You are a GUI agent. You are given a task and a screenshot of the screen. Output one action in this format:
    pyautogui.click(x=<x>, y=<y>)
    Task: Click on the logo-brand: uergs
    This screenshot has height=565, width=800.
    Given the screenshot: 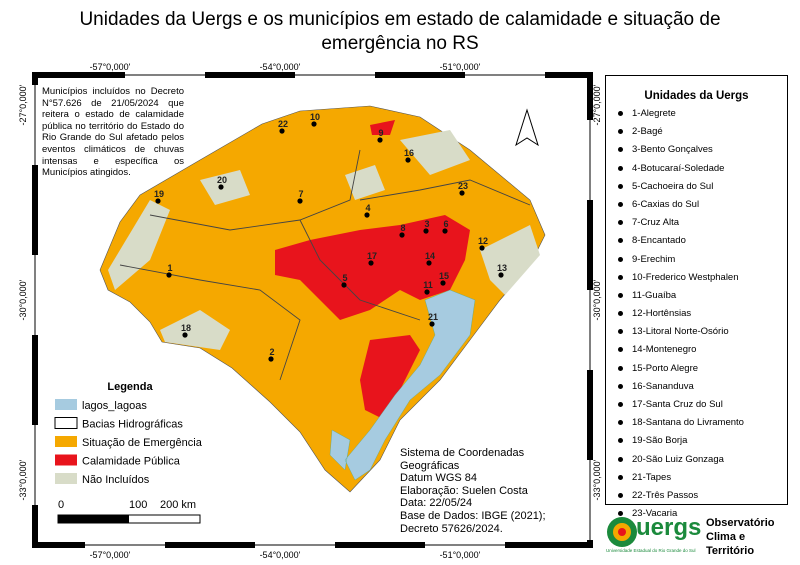 What is the action you would take?
    pyautogui.click(x=669, y=527)
    